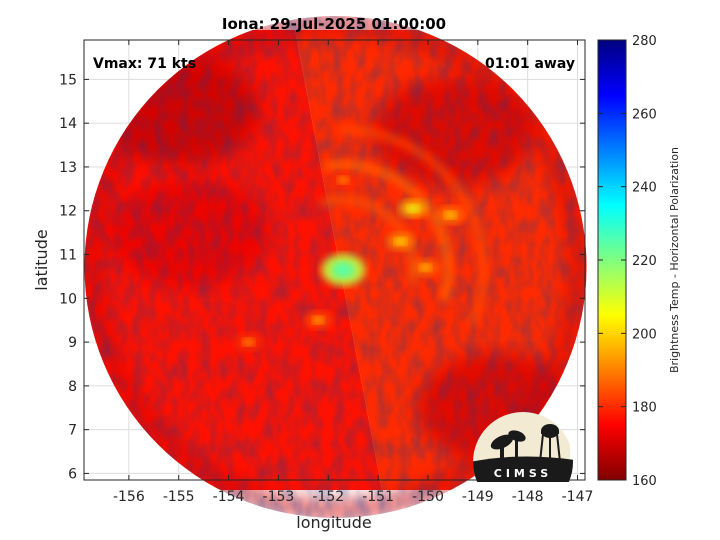  I want to click on colorbar-tick-label: 280, so click(644, 41).